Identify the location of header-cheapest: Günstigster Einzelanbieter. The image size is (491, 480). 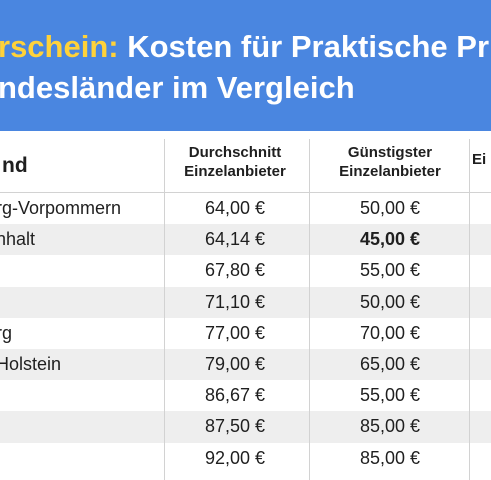
(390, 161).